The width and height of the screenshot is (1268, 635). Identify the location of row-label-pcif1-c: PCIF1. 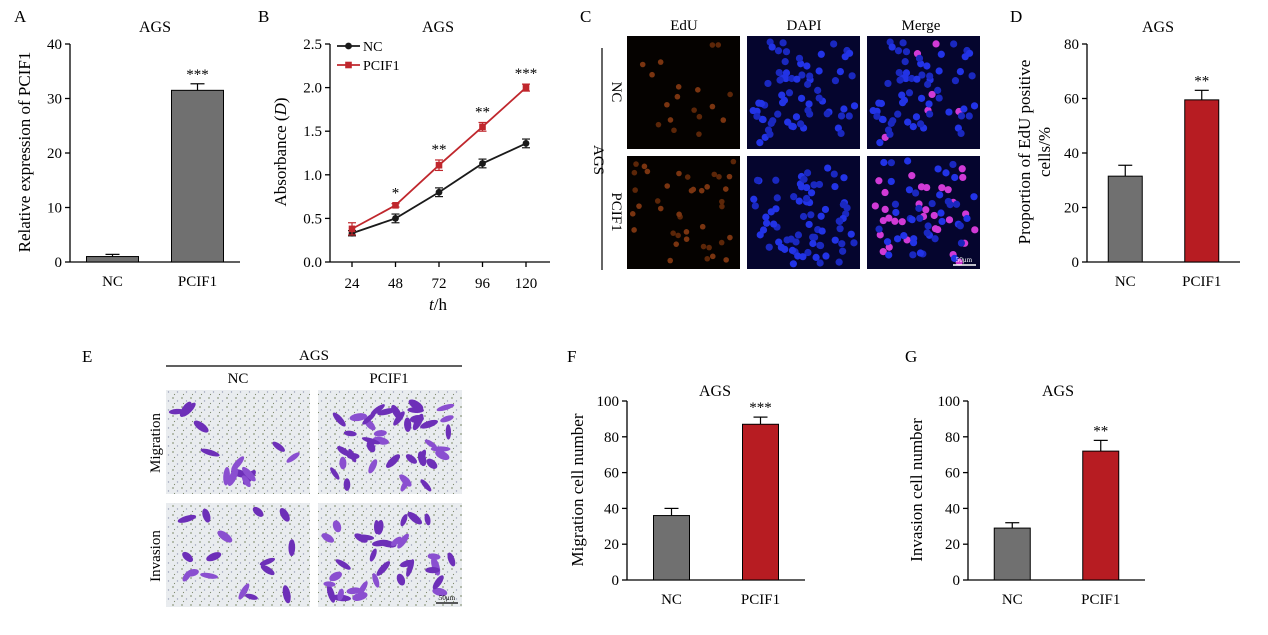
(616, 211).